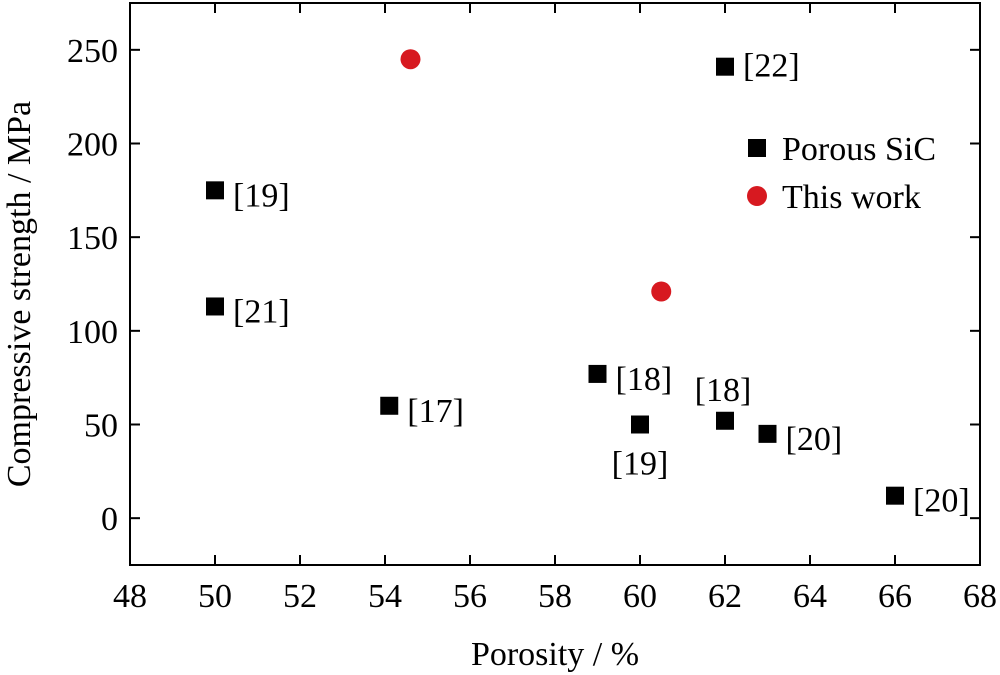 The height and width of the screenshot is (675, 1000). I want to click on y-tick-label: 150, so click(92, 238).